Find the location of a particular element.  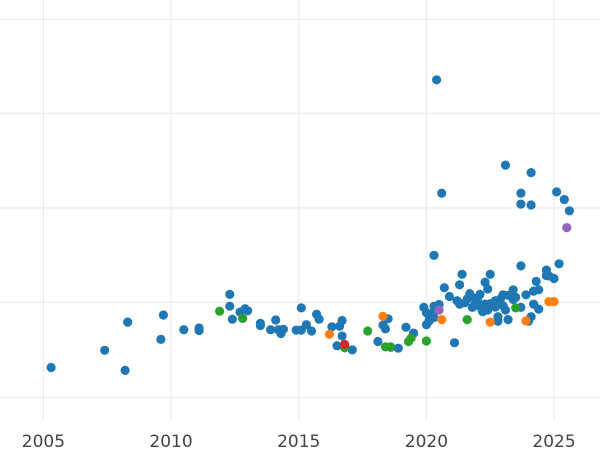

x-tick-label-2015: 2015 is located at coordinates (298, 441).